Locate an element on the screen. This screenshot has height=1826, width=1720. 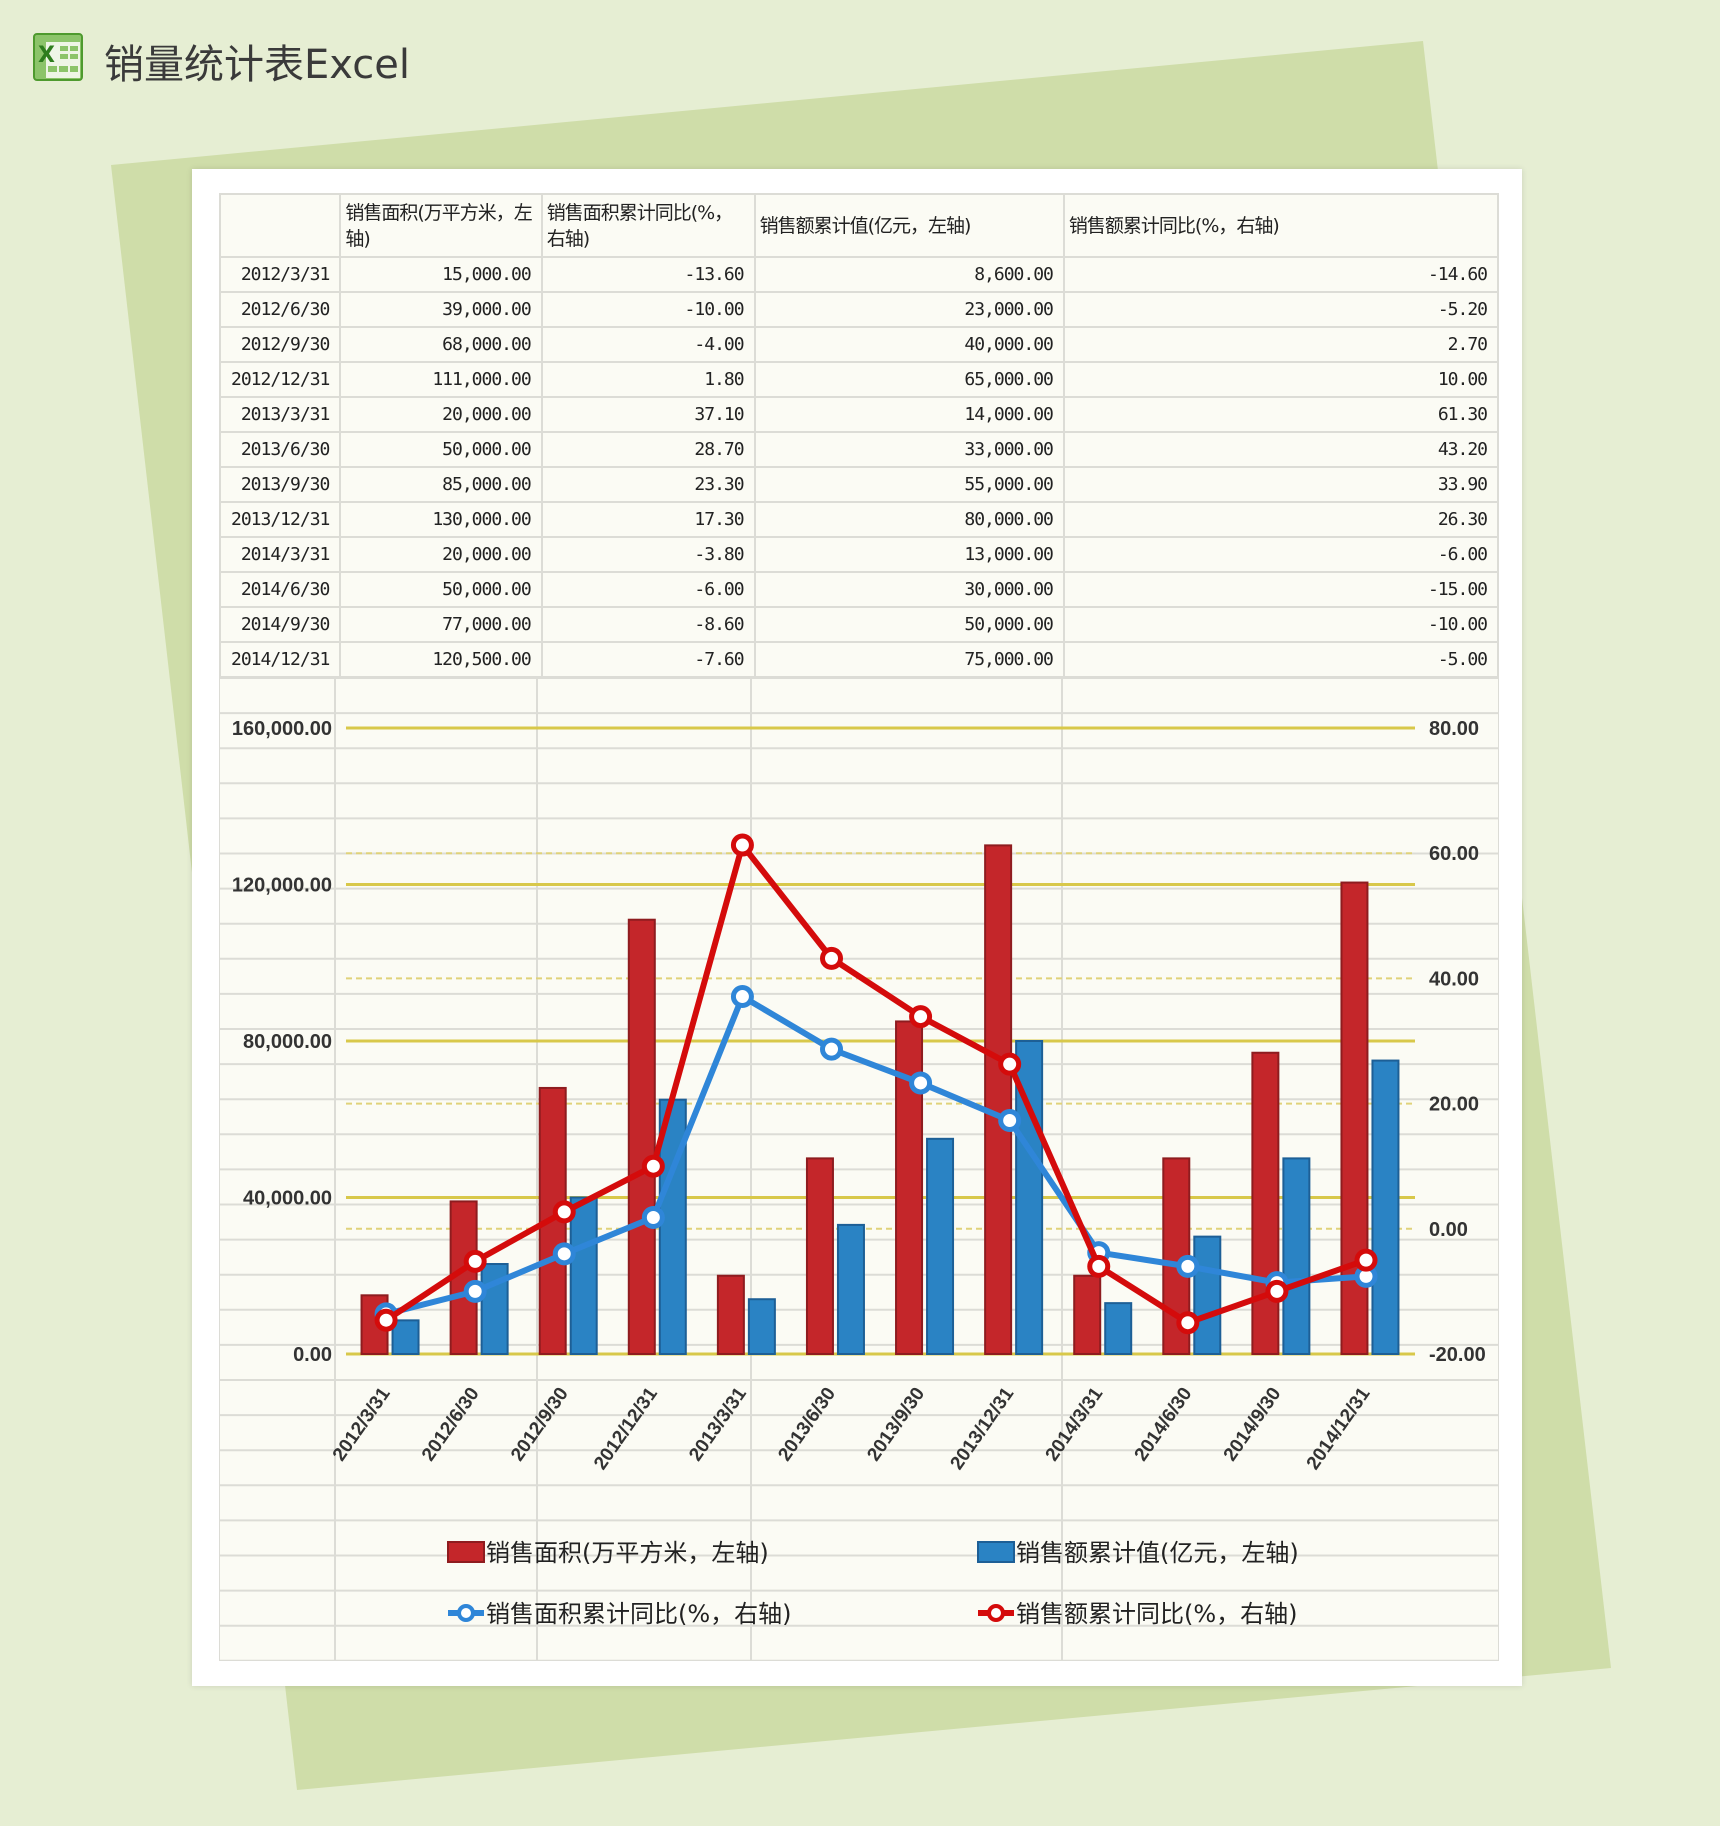
legend-label: 销售面积累计同比(%，右轴) is located at coordinates (639, 1614).